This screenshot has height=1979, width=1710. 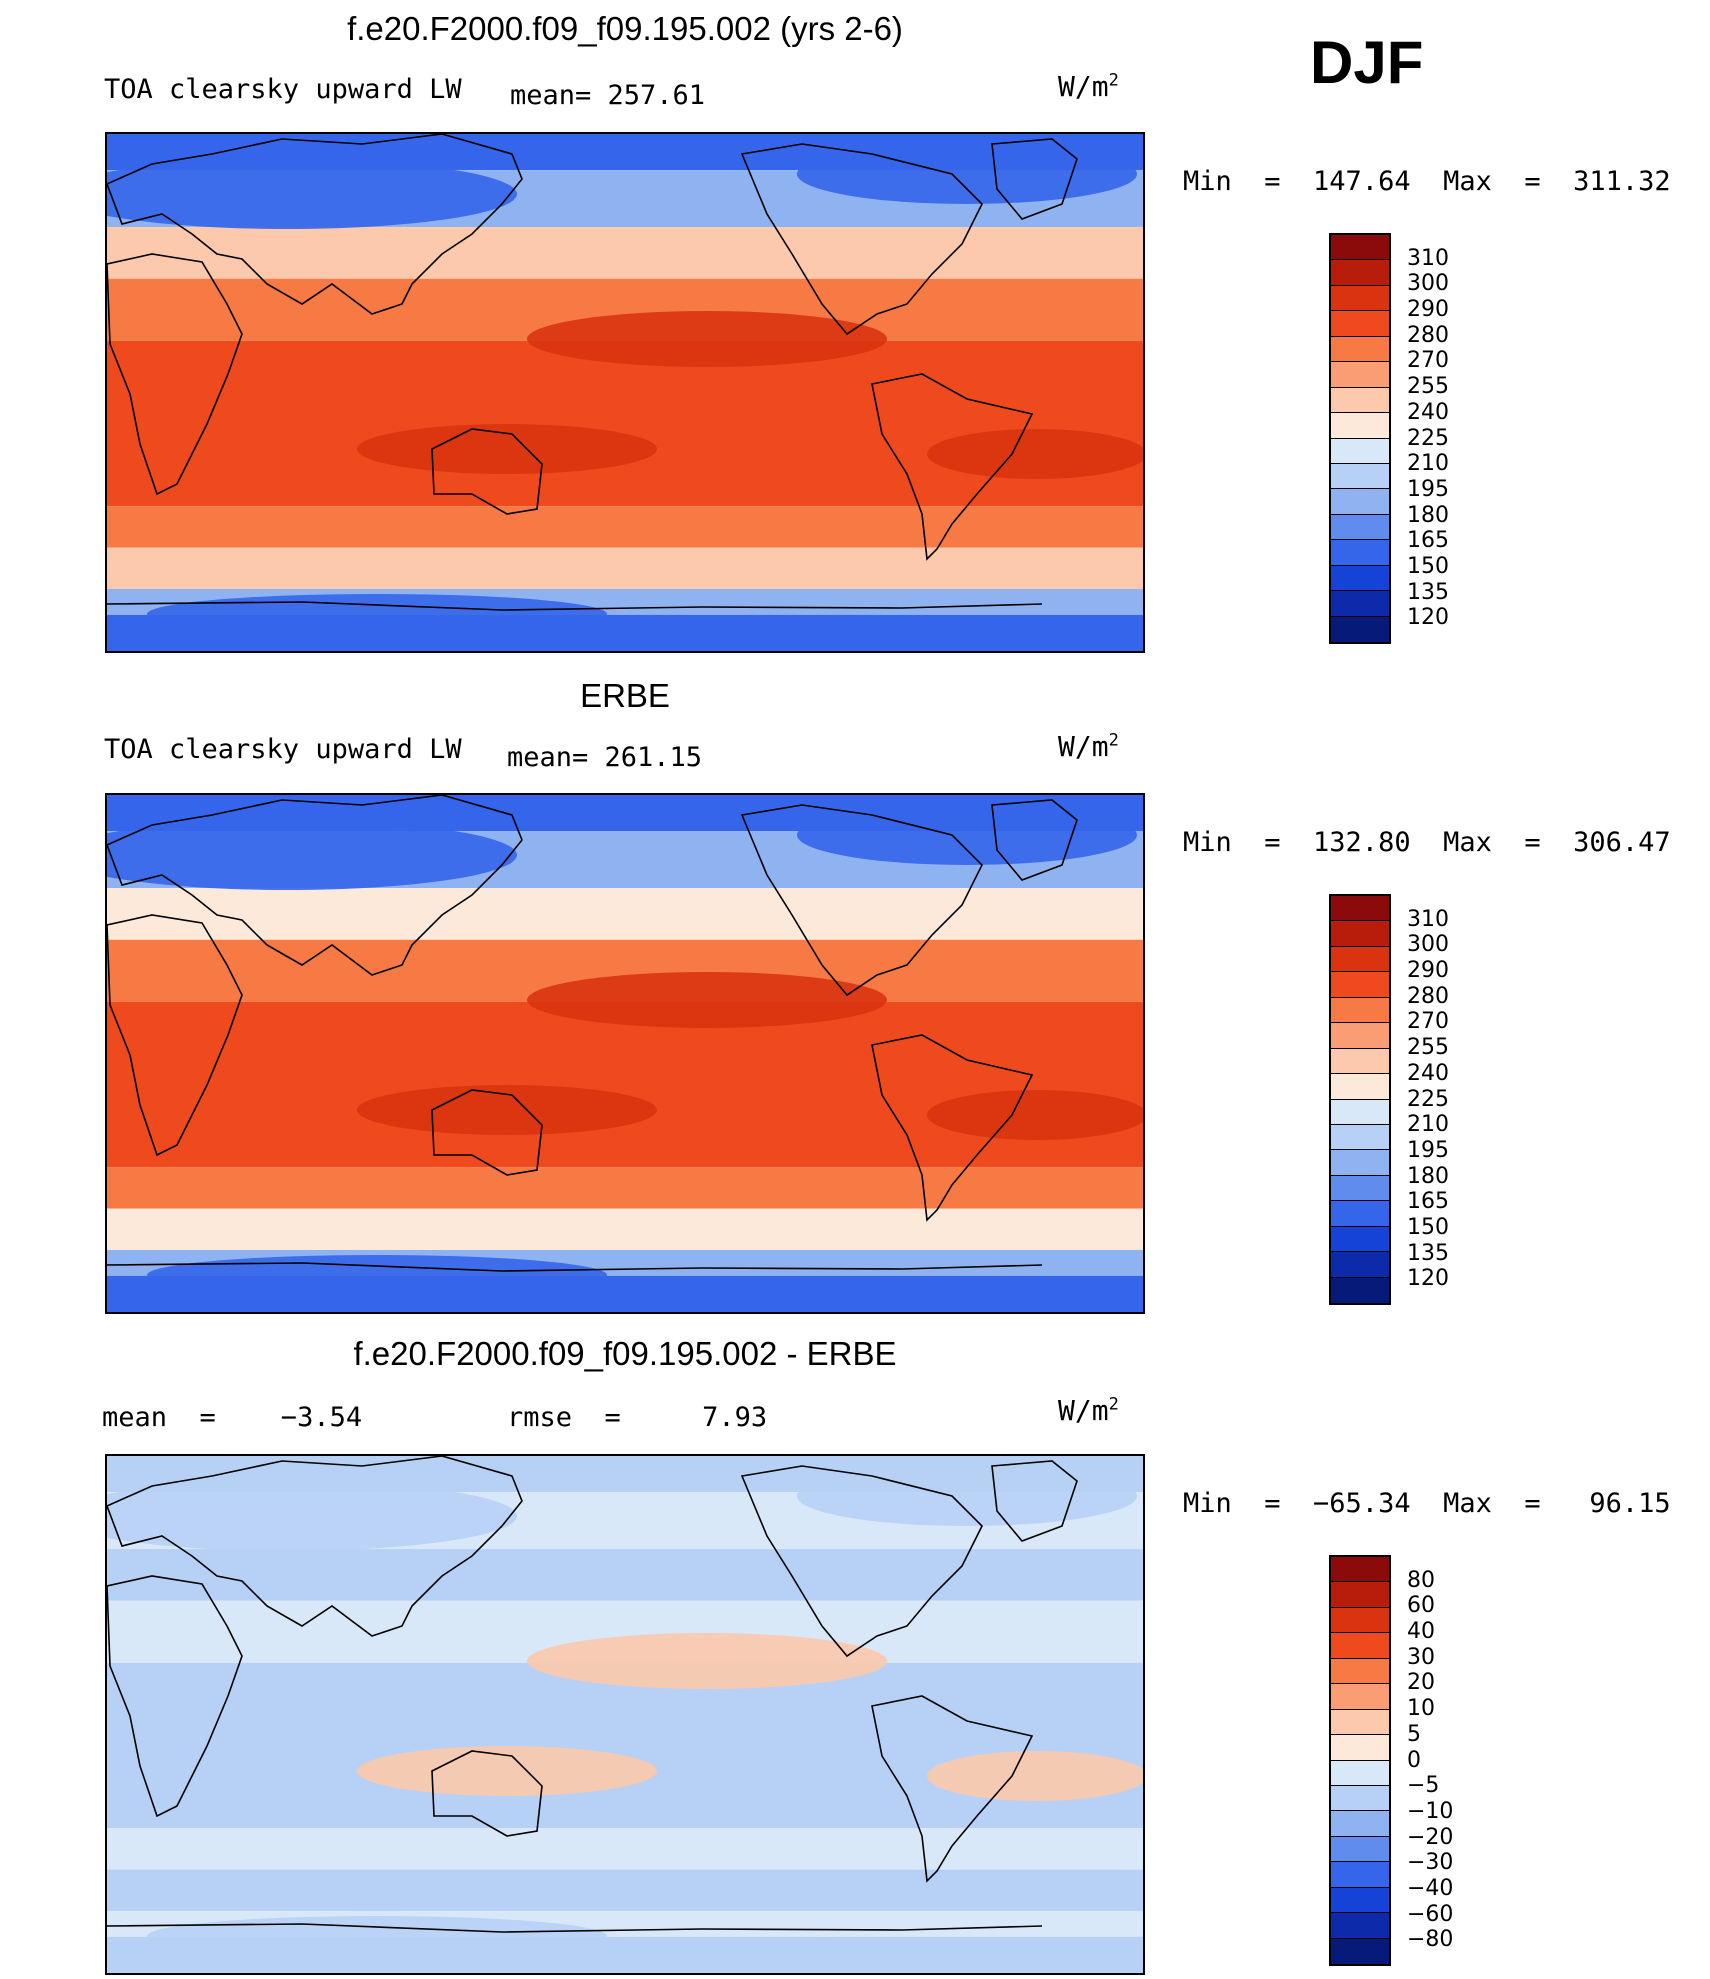 What do you see at coordinates (1430, 1811) in the screenshot?
I see `colorbar-tick-label: −10` at bounding box center [1430, 1811].